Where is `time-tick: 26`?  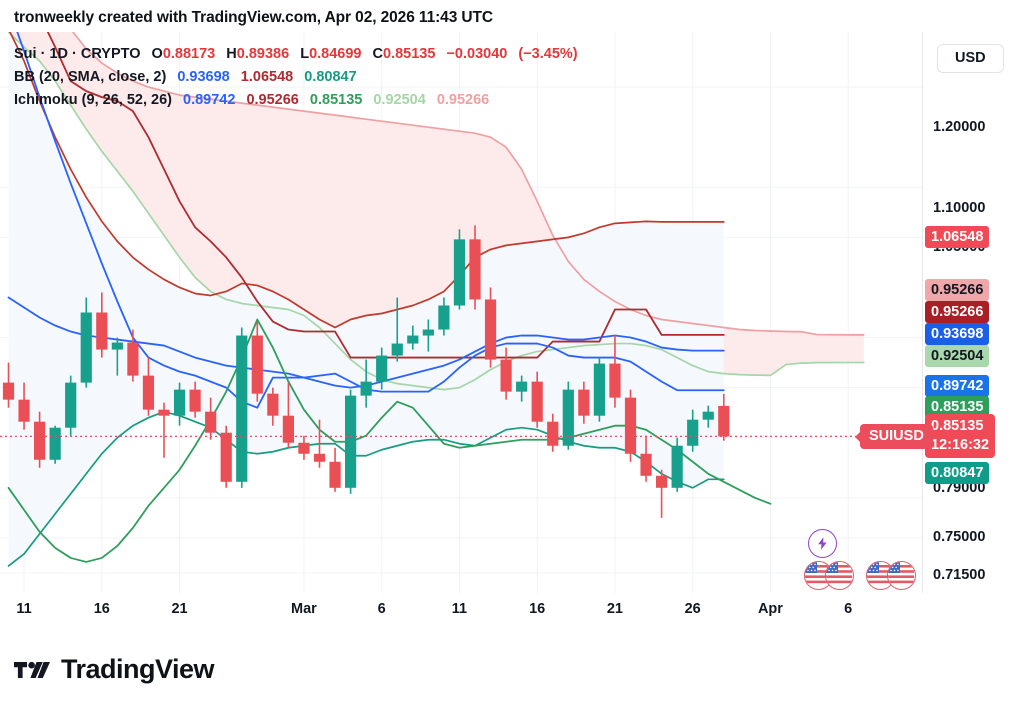 time-tick: 26 is located at coordinates (692, 609).